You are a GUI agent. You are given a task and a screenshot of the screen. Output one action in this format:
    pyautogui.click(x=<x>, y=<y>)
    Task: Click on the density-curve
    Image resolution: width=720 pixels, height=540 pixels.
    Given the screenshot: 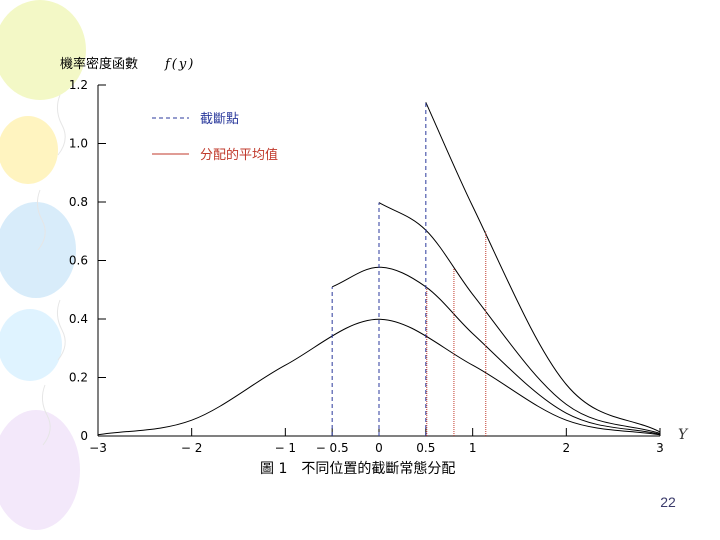 What is the action you would take?
    pyautogui.click(x=496, y=350)
    